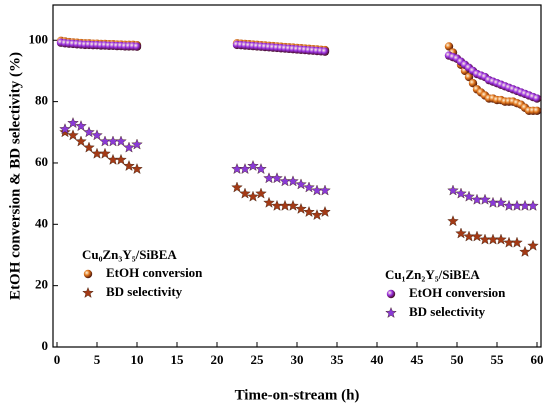  Describe the element at coordinates (432, 274) in the screenshot. I see `legend-title: Cu₁Zn₂Y₅/SiBEA` at that location.